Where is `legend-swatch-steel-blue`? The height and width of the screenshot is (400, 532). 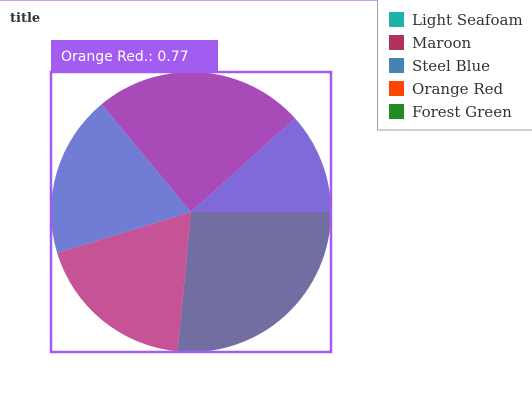
legend-swatch-steel-blue is located at coordinates (396, 65).